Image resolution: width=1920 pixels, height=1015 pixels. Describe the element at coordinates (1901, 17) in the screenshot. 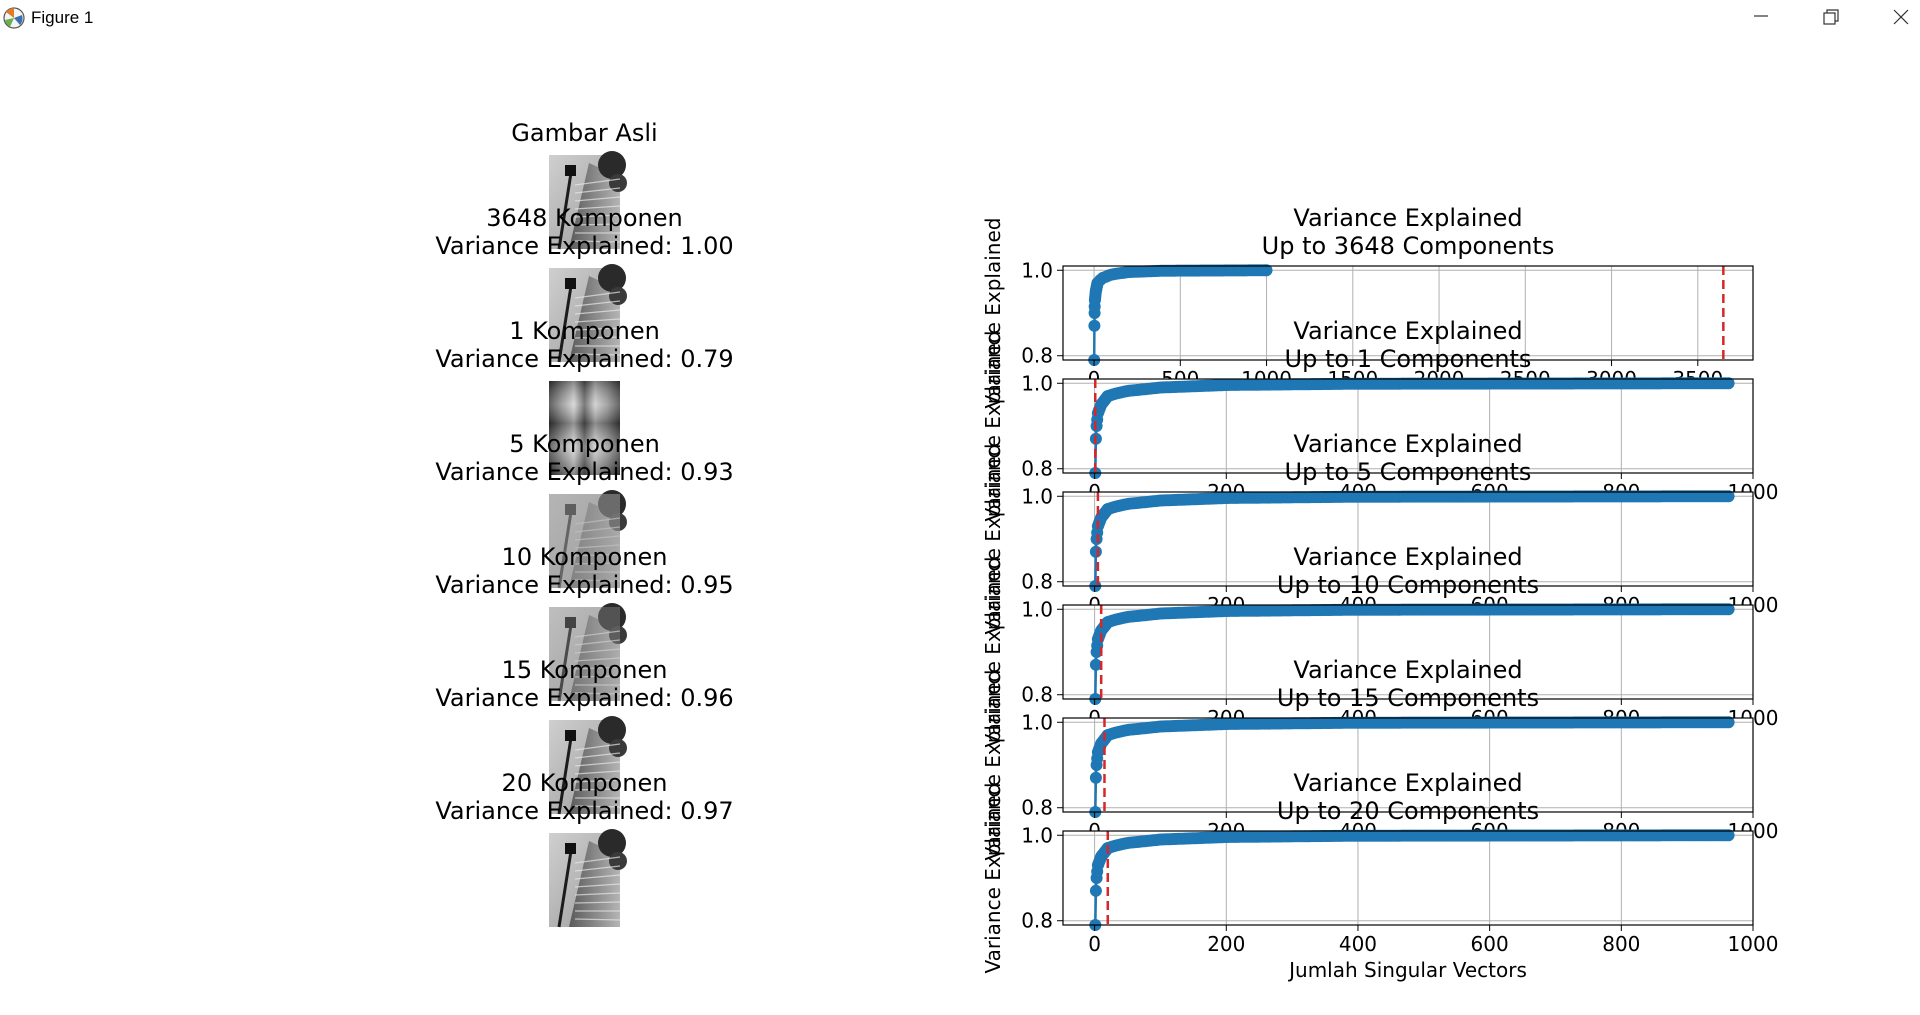

I see `close-icon` at that location.